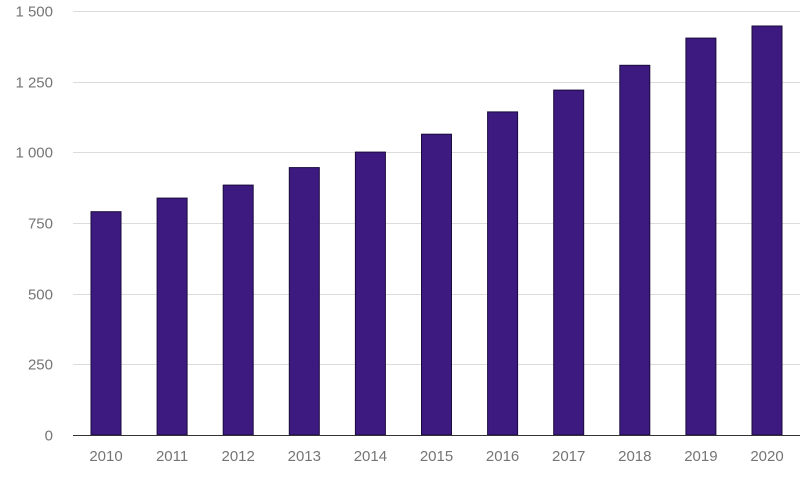 Image resolution: width=800 pixels, height=477 pixels. What do you see at coordinates (568, 456) in the screenshot?
I see `x-tick-label: 2017` at bounding box center [568, 456].